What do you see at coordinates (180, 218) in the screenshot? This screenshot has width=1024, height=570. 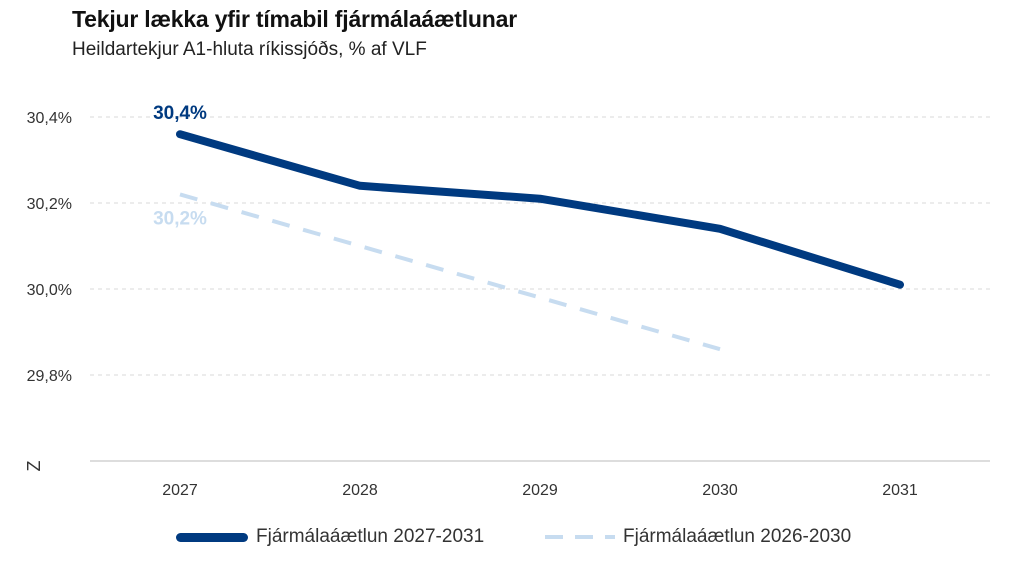 I see `data-label: 30,2%` at bounding box center [180, 218].